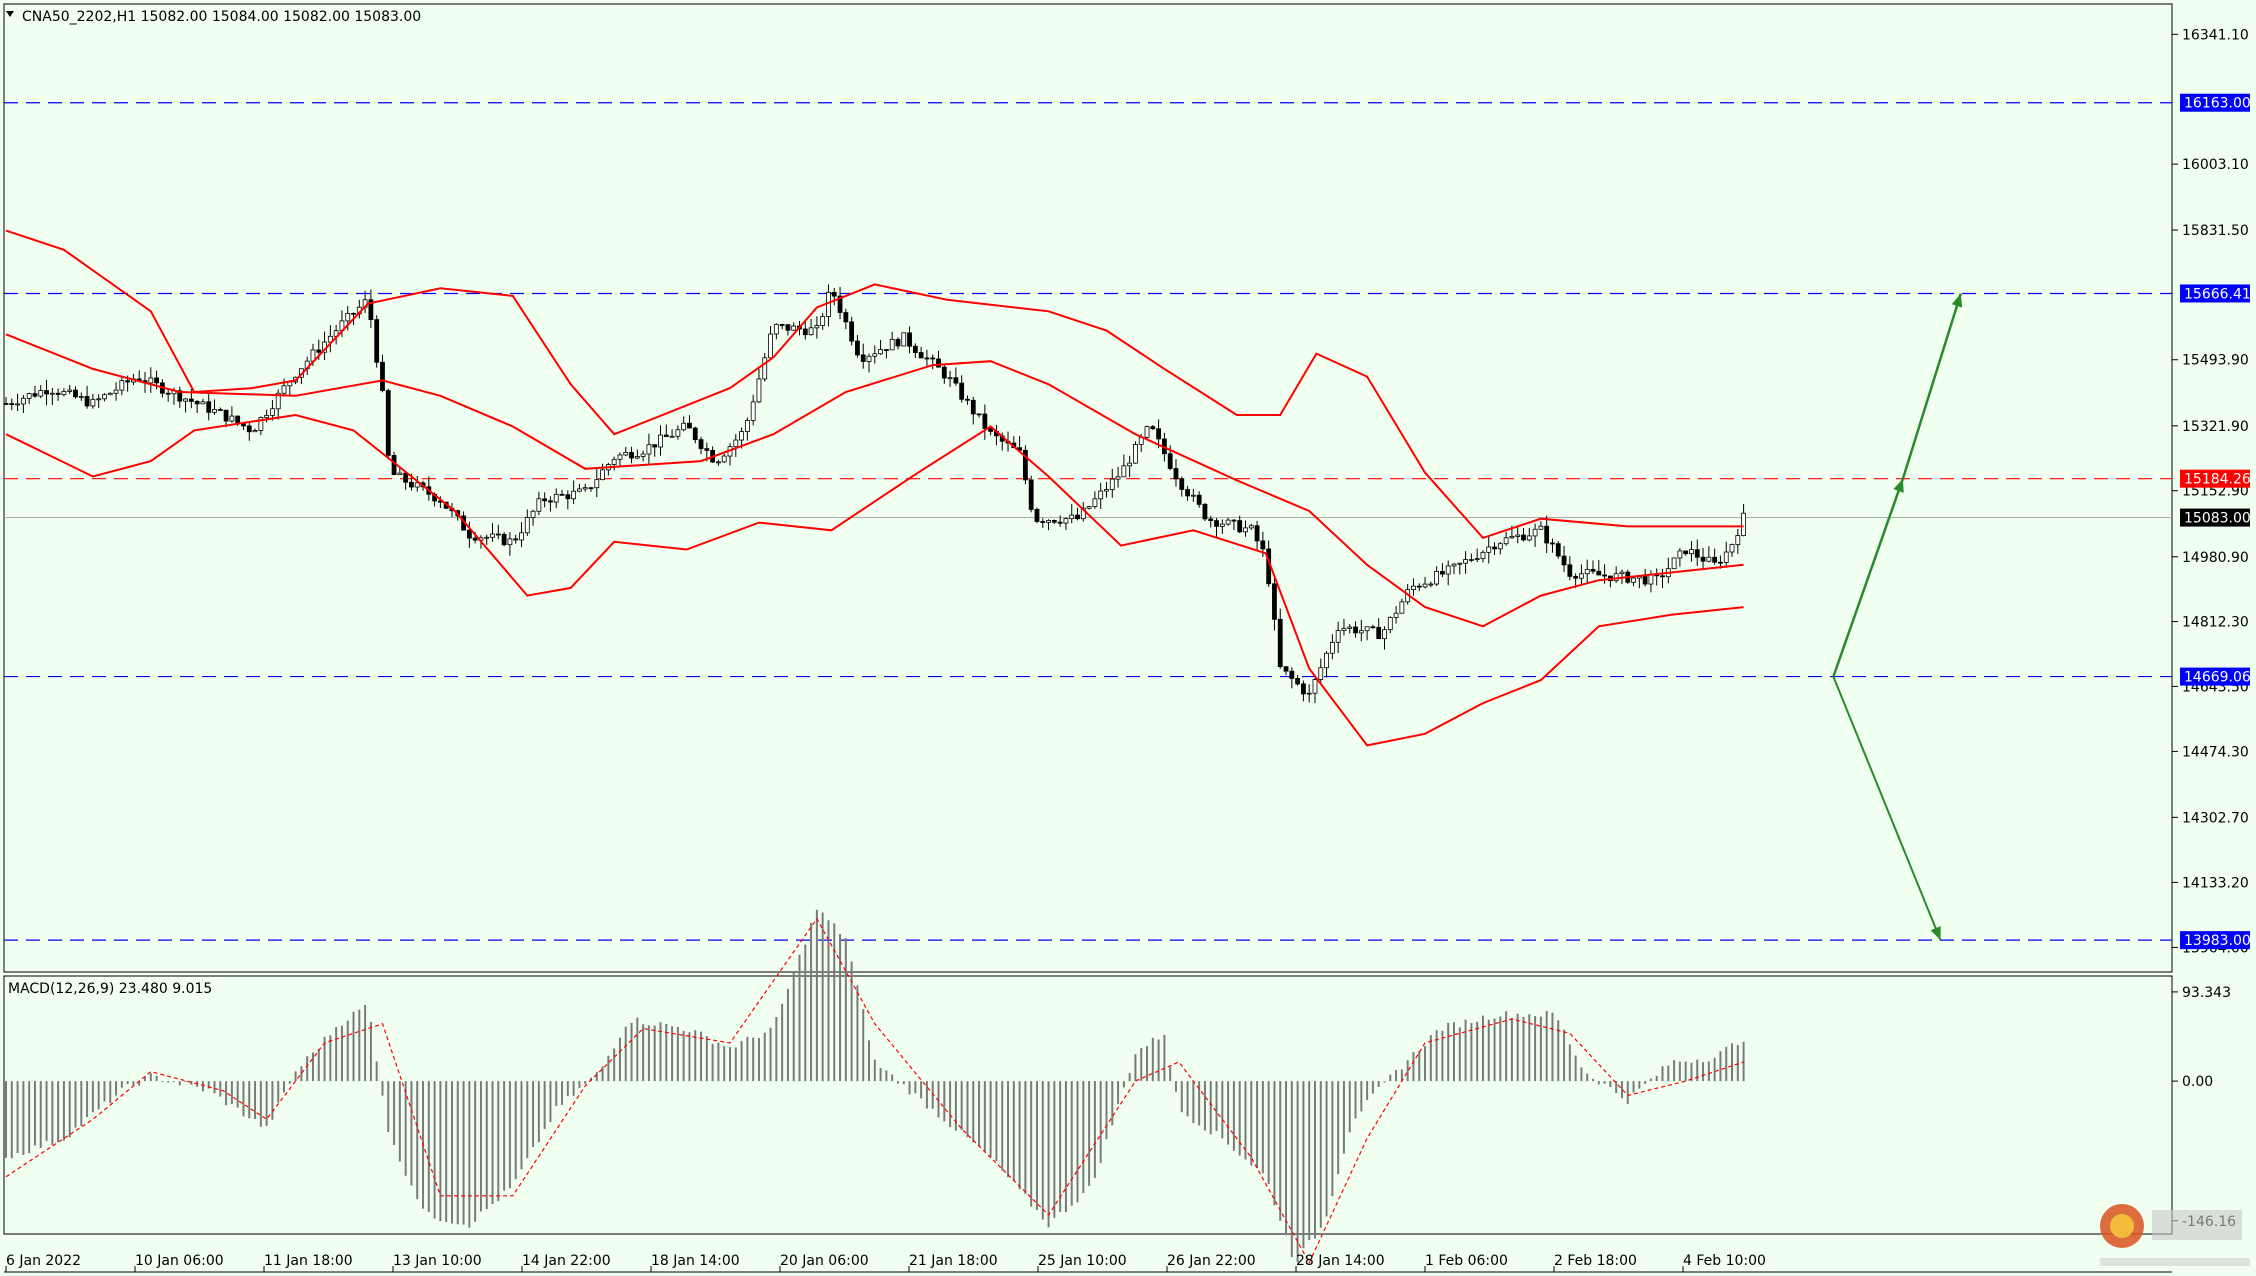 This screenshot has width=2256, height=1276. Describe the element at coordinates (2215, 427) in the screenshot. I see `y-tick-label: 15321.90` at that location.